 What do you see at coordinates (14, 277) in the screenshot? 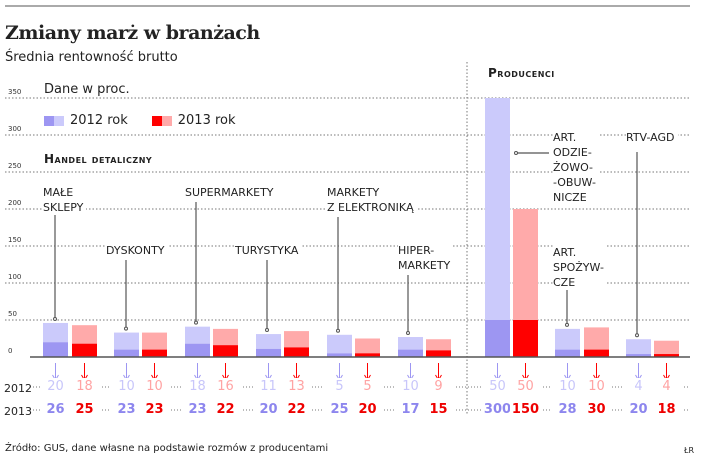
I see `y-tick-label: 100` at bounding box center [14, 277].